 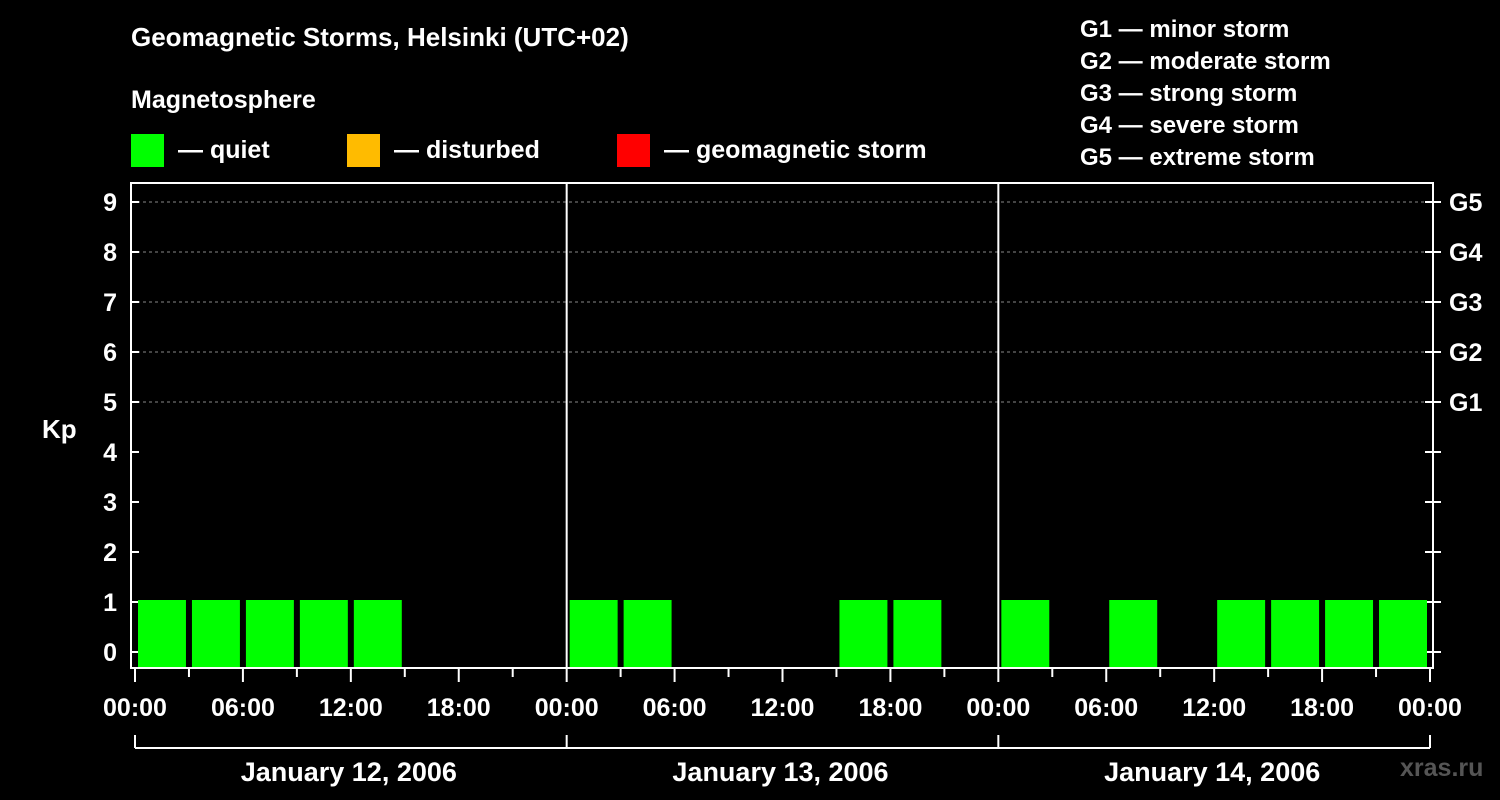 What do you see at coordinates (110, 303) in the screenshot?
I see `y-tick-label: 7` at bounding box center [110, 303].